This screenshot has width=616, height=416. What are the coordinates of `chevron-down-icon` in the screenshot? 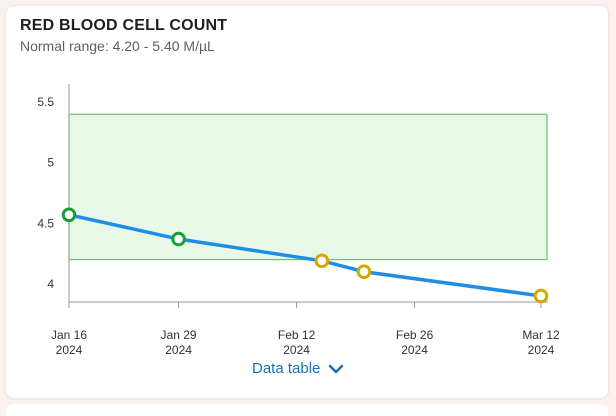 It's located at (336, 368).